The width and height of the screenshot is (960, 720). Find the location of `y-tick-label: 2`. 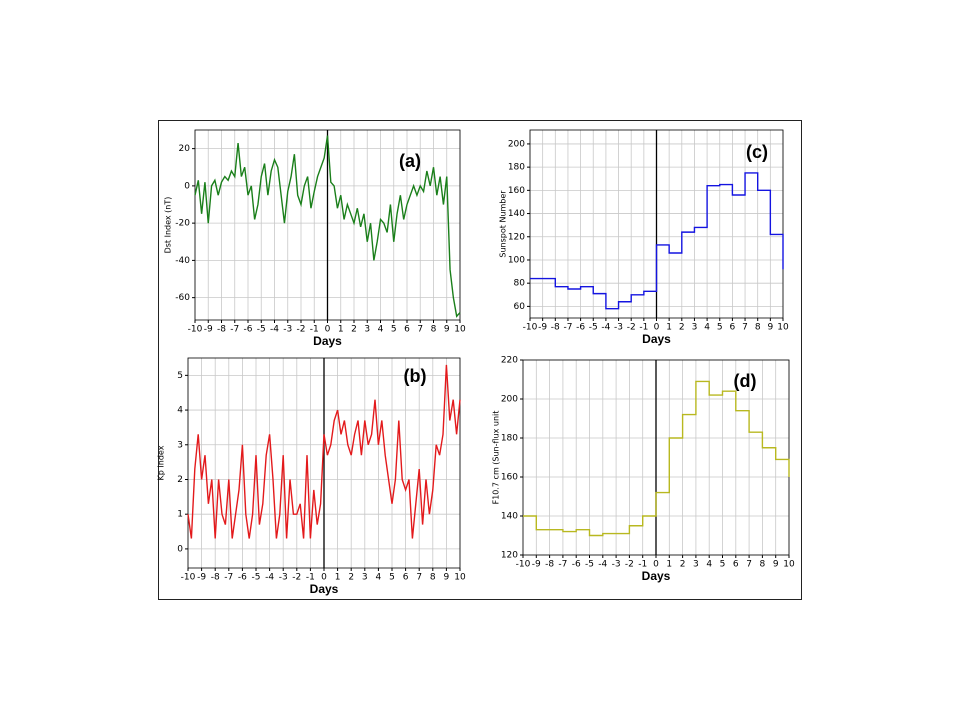

y-tick-label: 2 is located at coordinates (180, 480).